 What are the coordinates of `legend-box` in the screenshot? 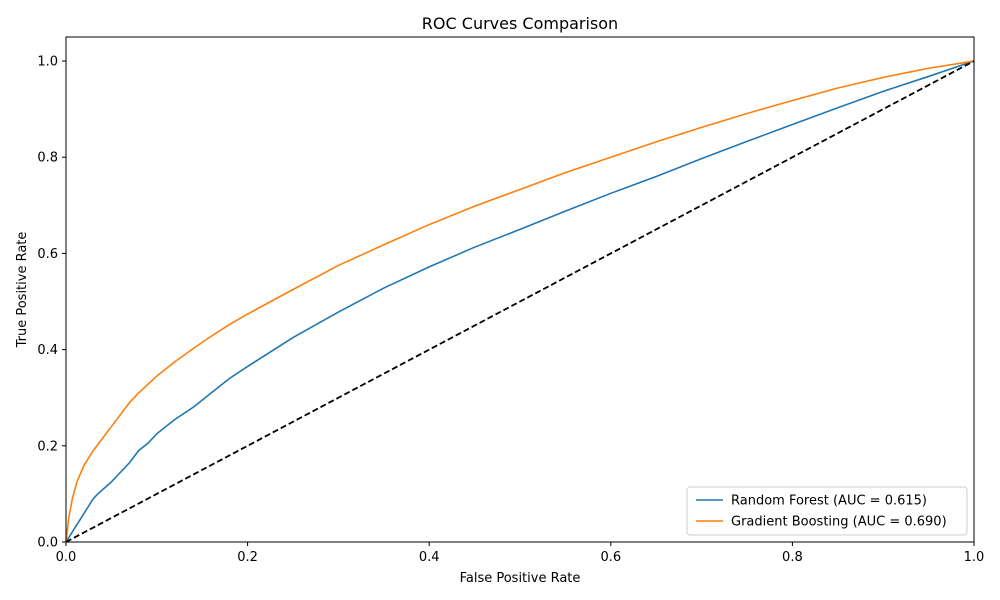 It's located at (827, 511).